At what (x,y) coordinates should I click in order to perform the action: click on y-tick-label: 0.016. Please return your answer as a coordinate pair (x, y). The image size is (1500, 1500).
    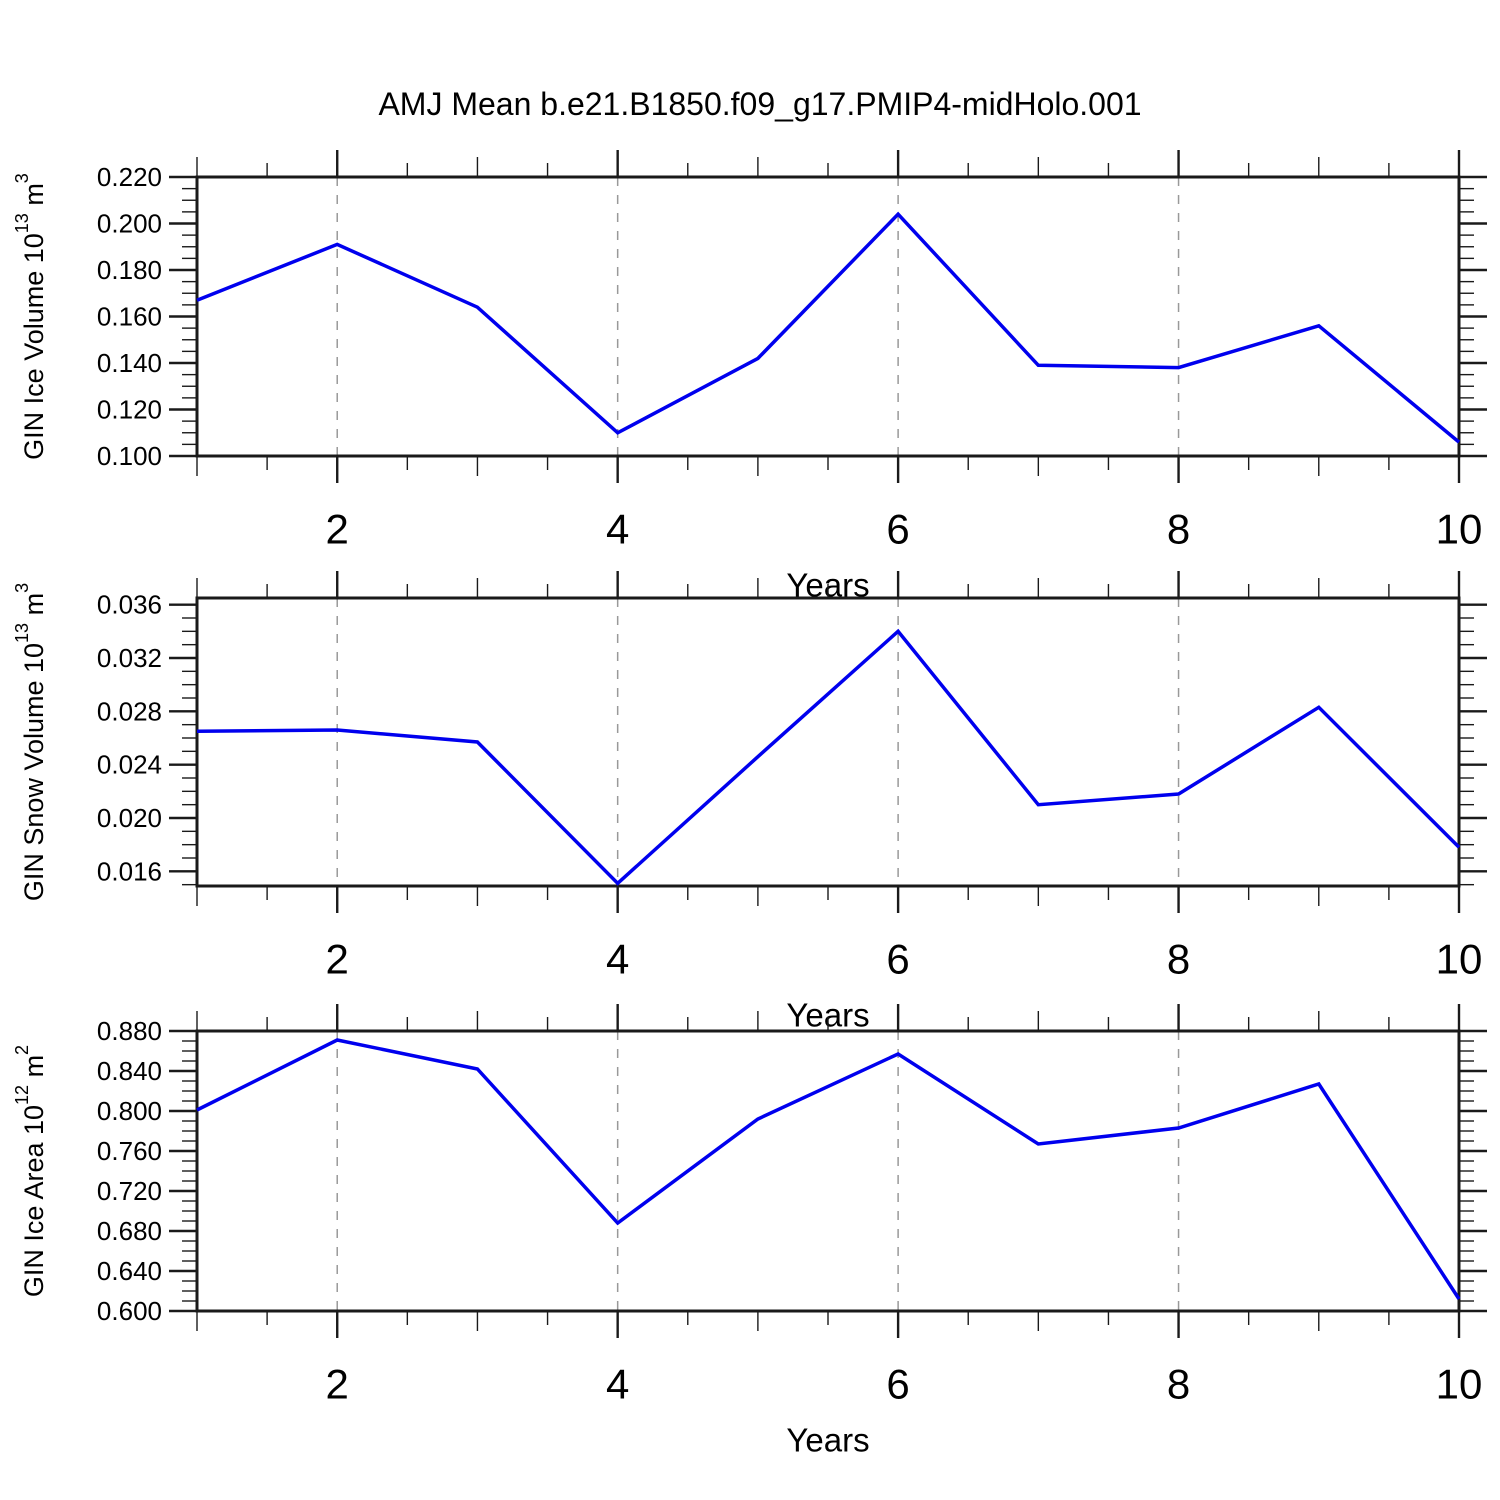
    Looking at the image, I should click on (129, 871).